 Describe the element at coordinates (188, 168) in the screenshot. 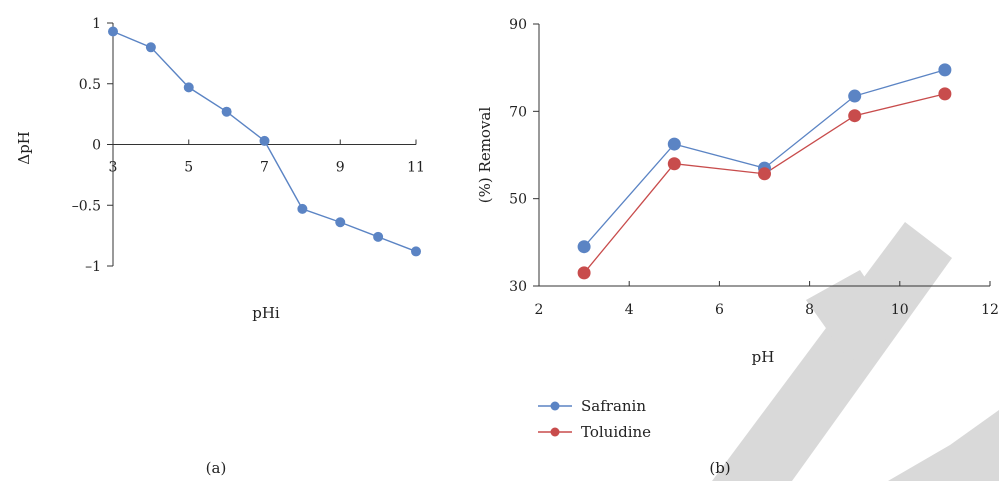

I see `chart-a-x-tick-label: 5` at that location.